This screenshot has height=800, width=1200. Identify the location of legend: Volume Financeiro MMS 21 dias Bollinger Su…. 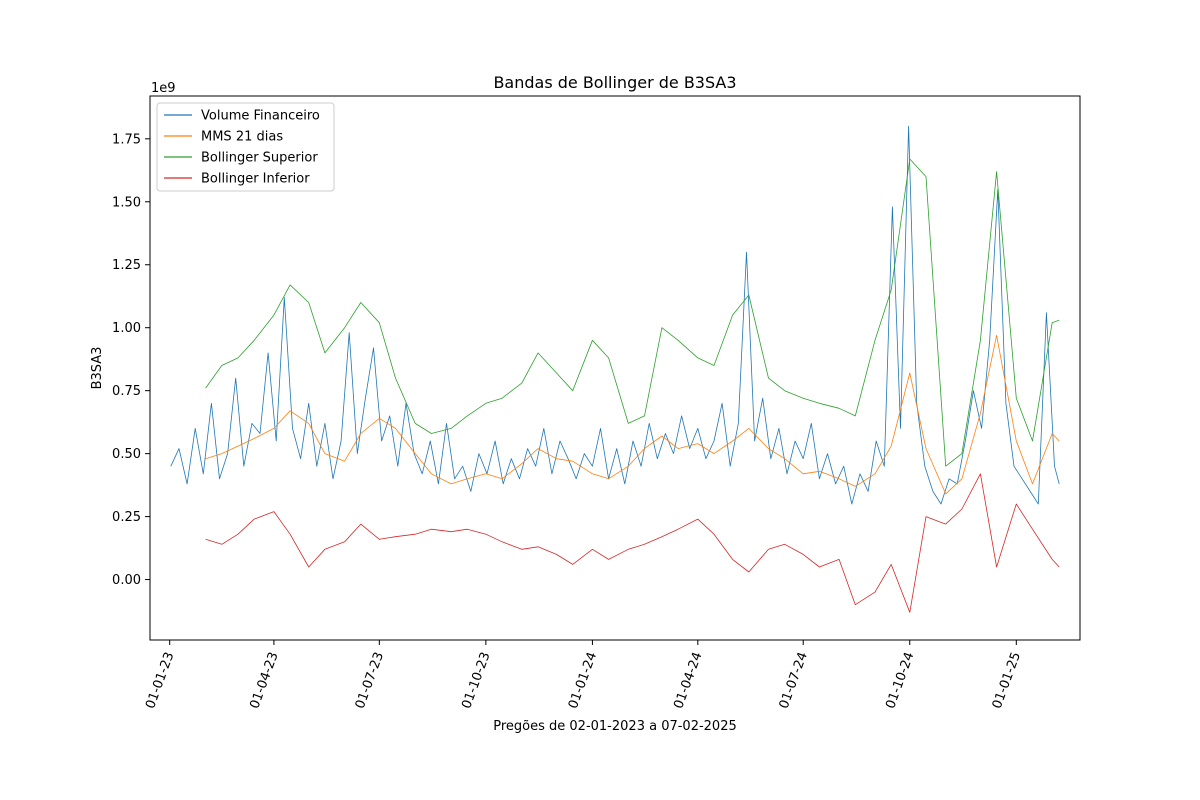
(245, 147).